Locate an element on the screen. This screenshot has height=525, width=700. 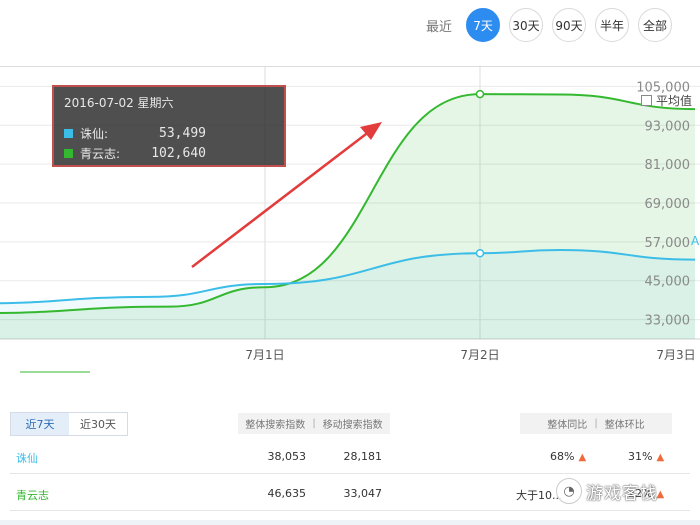
range-label: 最近 is located at coordinates (439, 27).